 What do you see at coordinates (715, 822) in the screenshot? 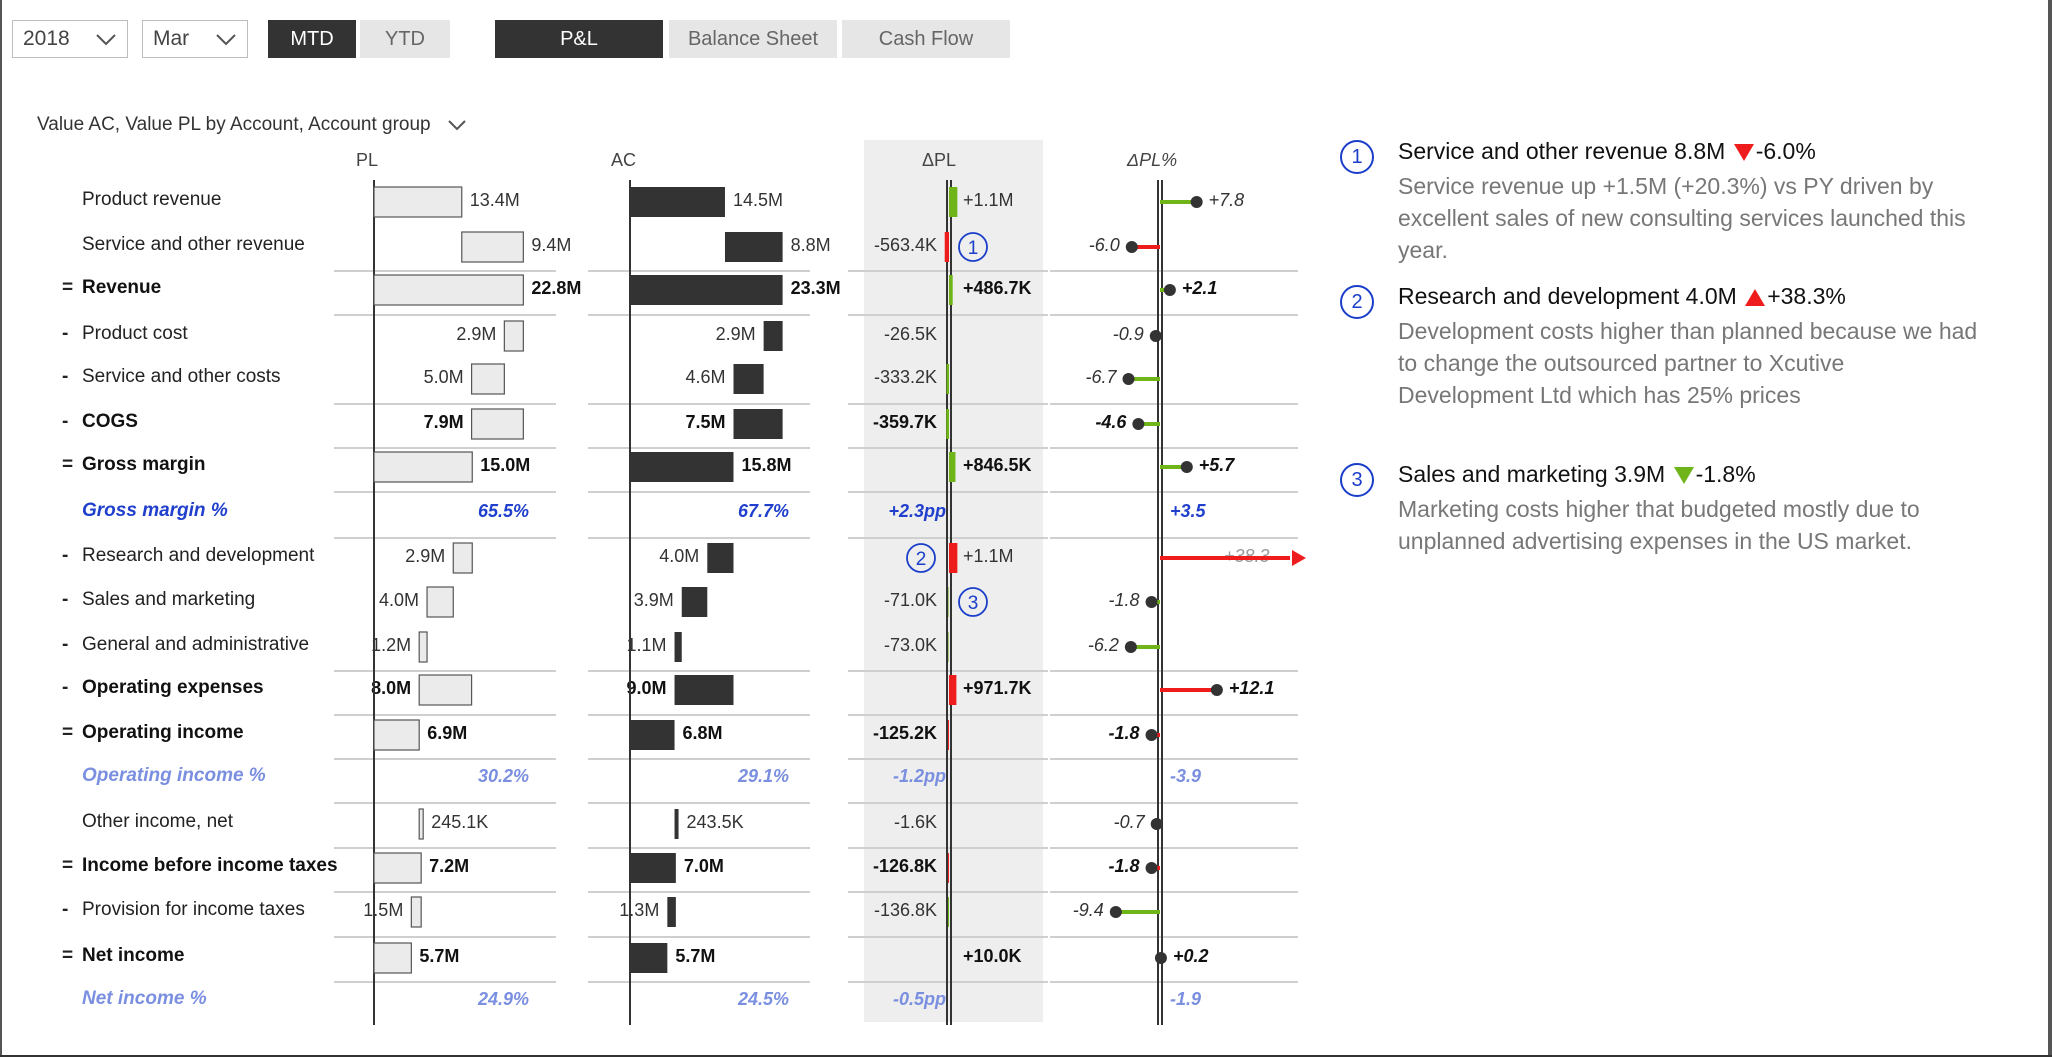
I see `ac-value-label: 243.5K` at bounding box center [715, 822].